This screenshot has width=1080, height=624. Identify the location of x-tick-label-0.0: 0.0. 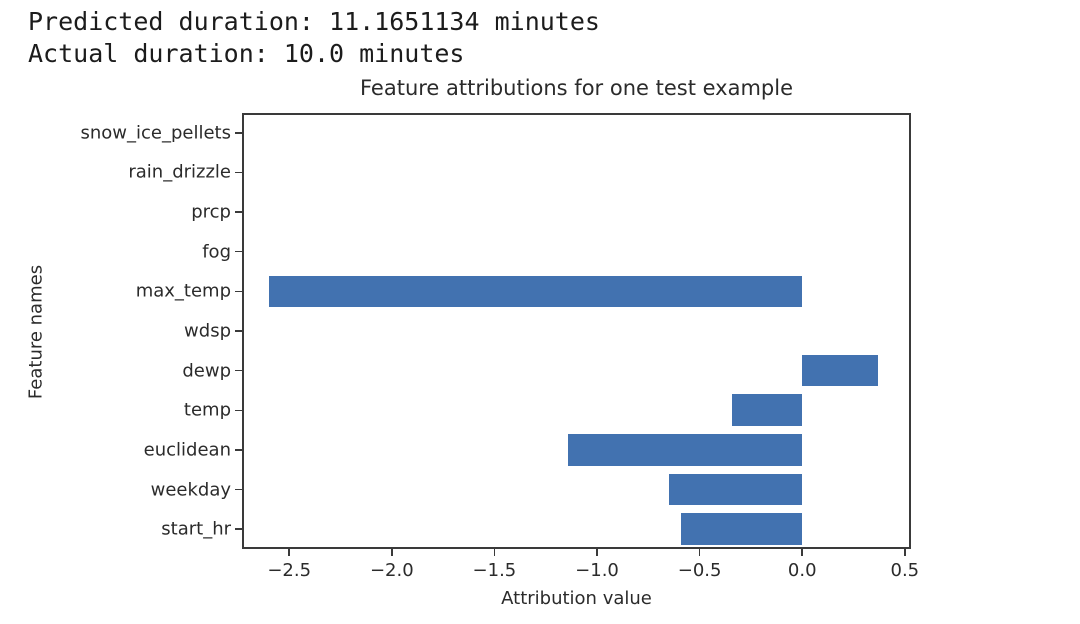
(802, 570).